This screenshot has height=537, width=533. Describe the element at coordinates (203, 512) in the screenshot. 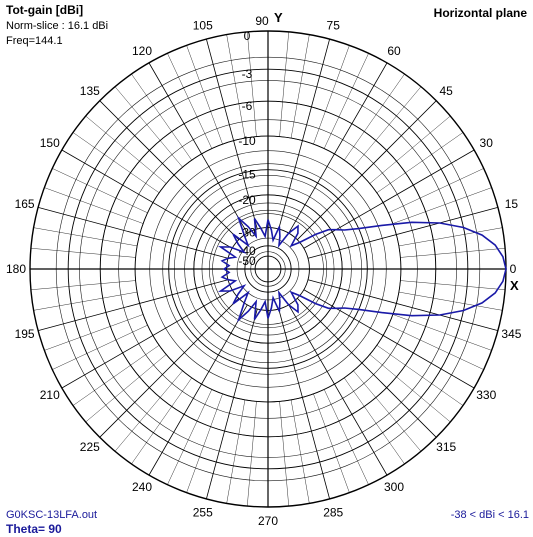

I see `angle-tick-label: 255` at that location.